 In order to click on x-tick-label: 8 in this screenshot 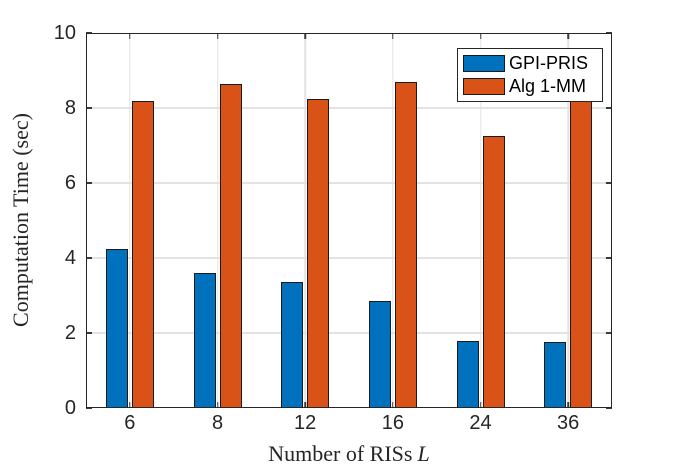, I will do `click(217, 423)`.